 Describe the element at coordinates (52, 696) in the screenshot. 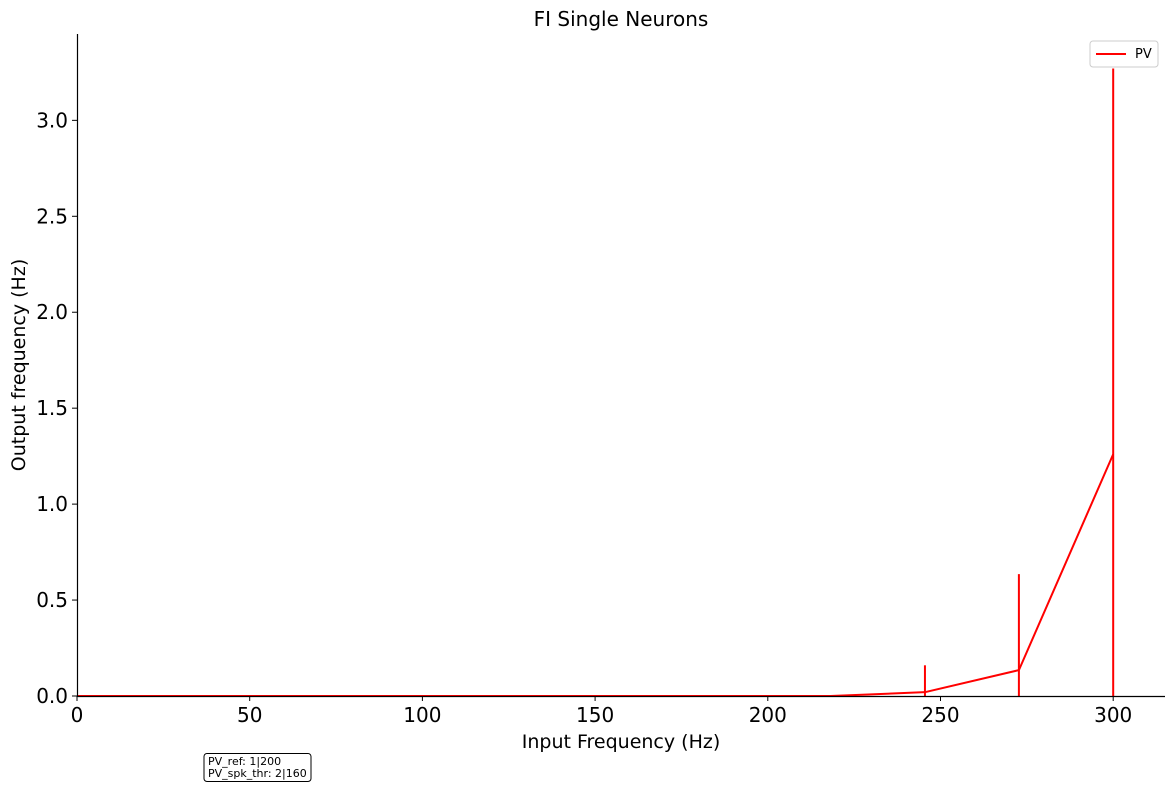

I see `y-tick-label: 0.0` at that location.